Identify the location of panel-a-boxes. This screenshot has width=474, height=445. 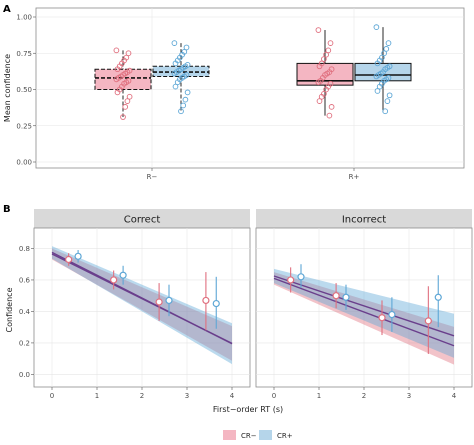
(253, 72).